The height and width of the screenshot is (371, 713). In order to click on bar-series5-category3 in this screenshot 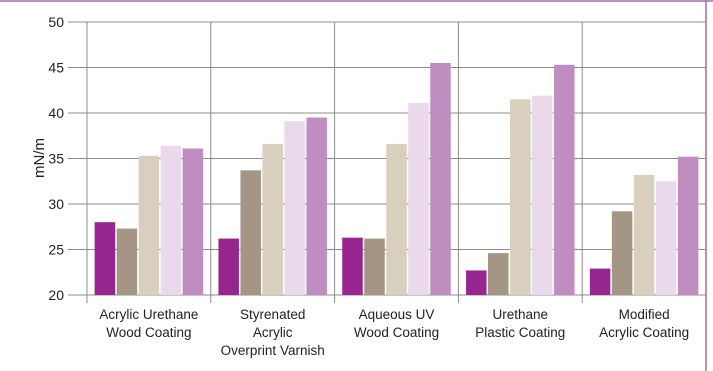, I will do `click(440, 179)`.